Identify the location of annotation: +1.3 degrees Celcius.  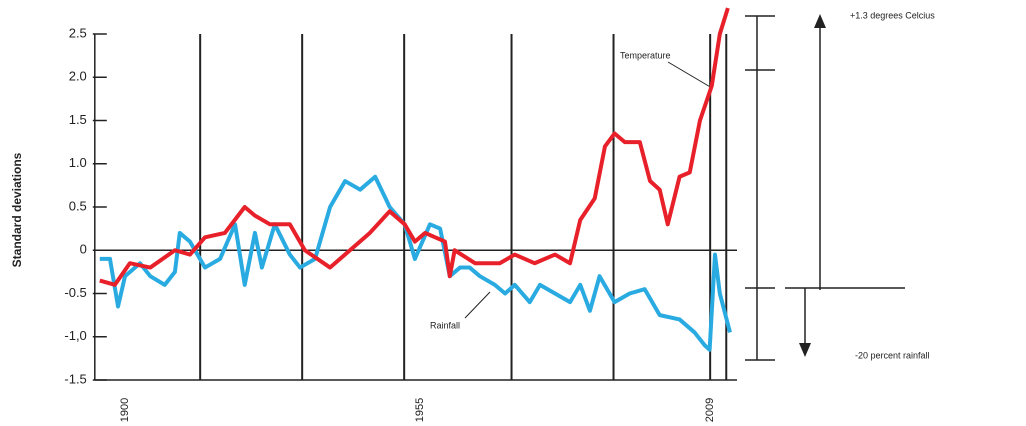
(892, 15).